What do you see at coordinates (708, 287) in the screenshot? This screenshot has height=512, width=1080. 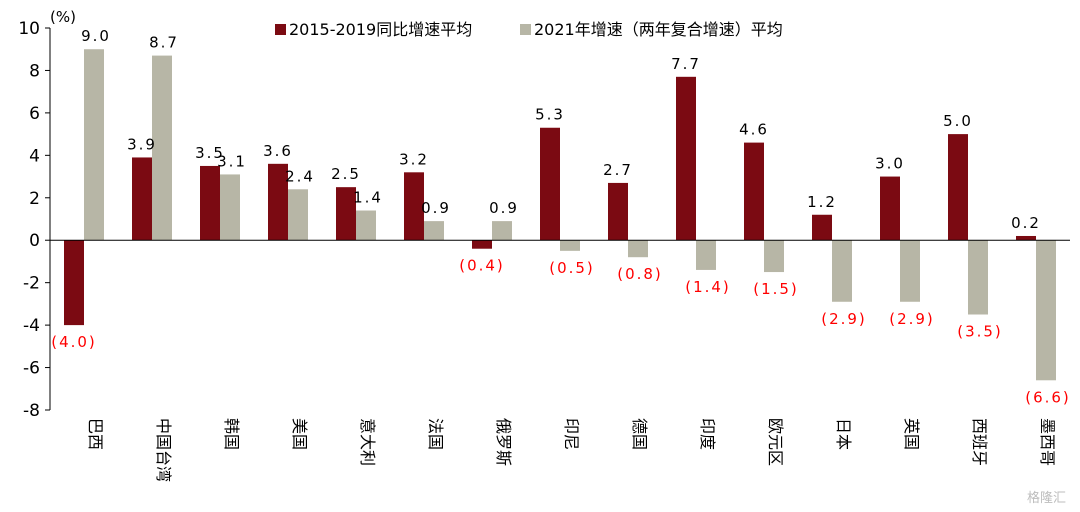 I see `data-label: (1.4)` at bounding box center [708, 287].